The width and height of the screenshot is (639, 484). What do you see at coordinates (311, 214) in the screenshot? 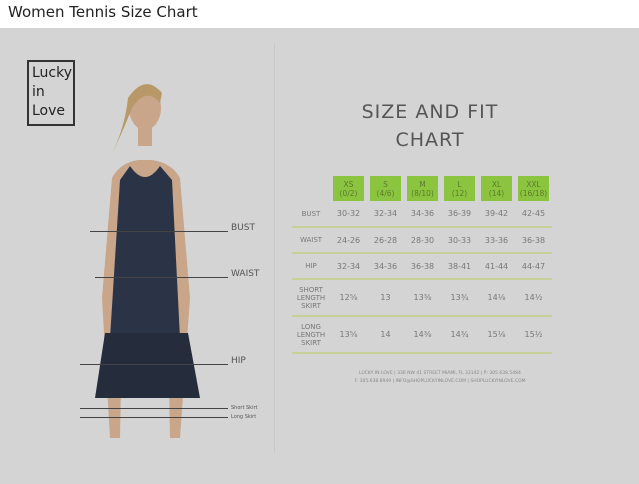
I see `row-label: BUST` at bounding box center [311, 214].